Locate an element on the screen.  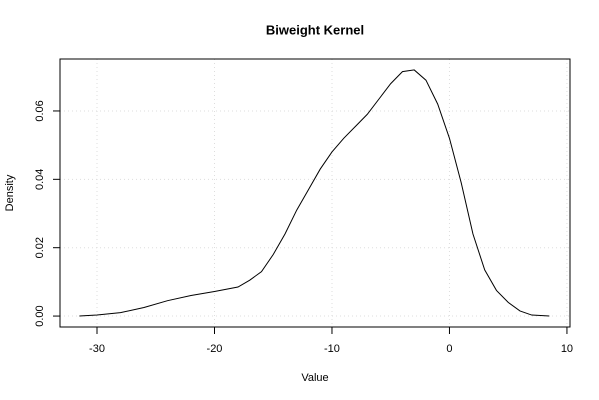
x-tick-label: -30 is located at coordinates (97, 349).